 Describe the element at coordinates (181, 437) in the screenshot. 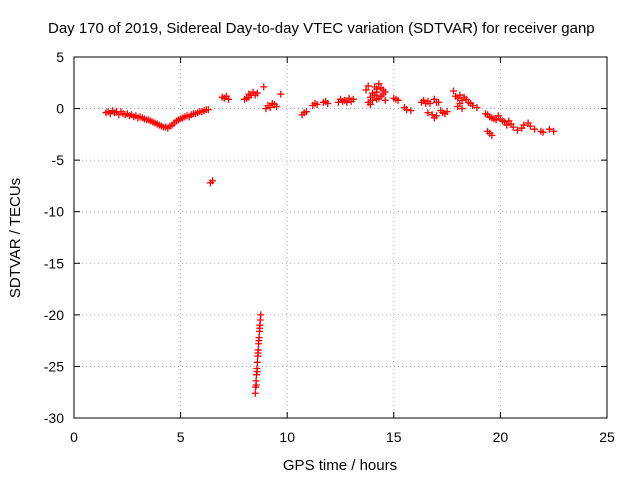

I see `x-tick-label: 5` at that location.